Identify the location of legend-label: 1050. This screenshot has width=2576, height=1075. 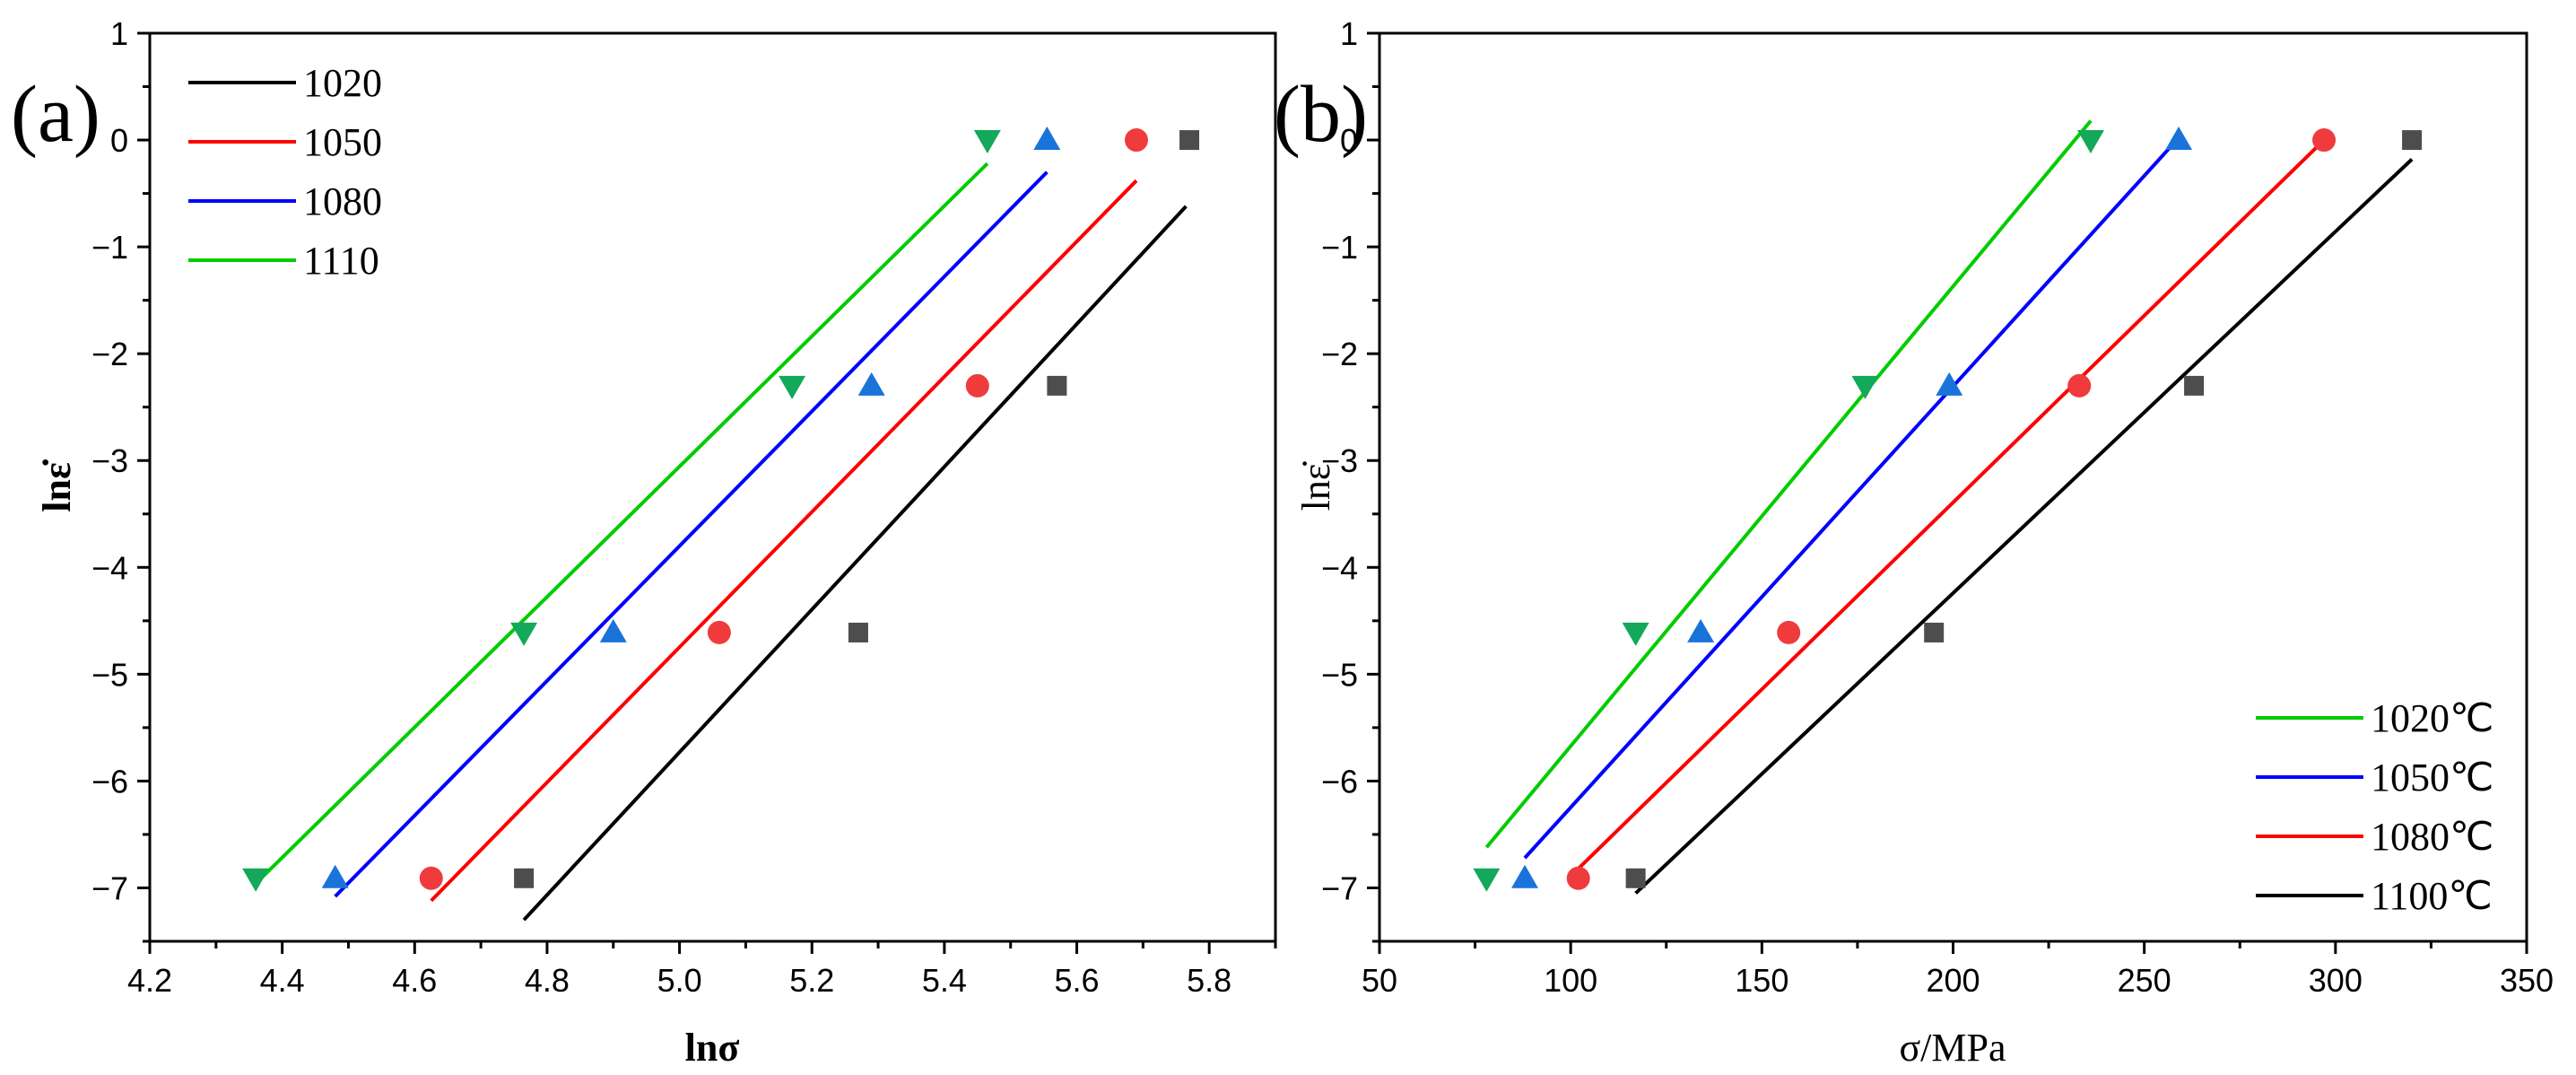
(342, 142).